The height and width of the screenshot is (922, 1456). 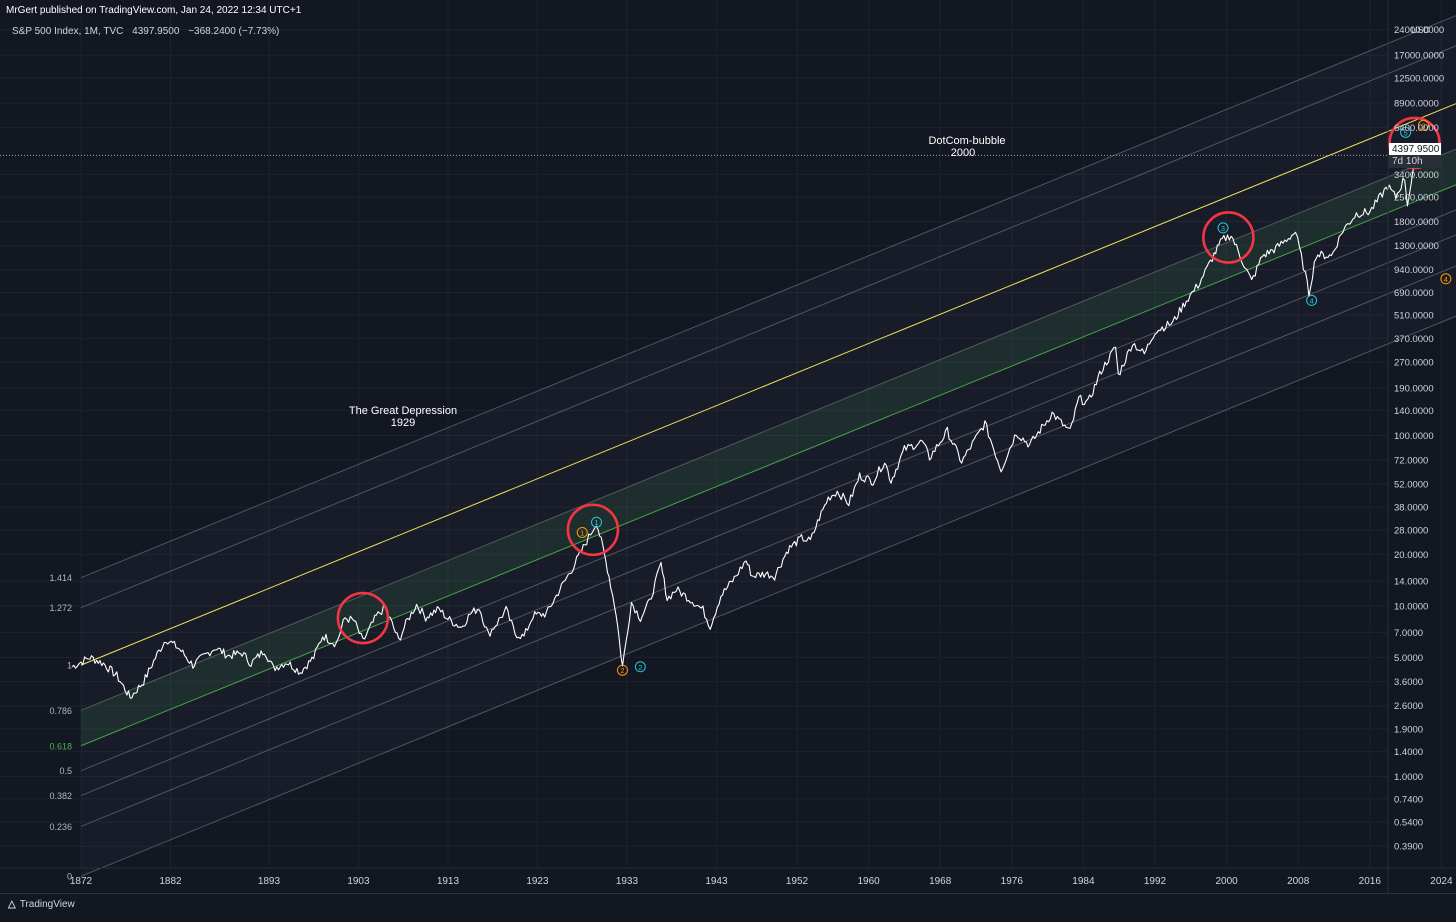 What do you see at coordinates (403, 423) in the screenshot?
I see `annotation-year: 1929` at bounding box center [403, 423].